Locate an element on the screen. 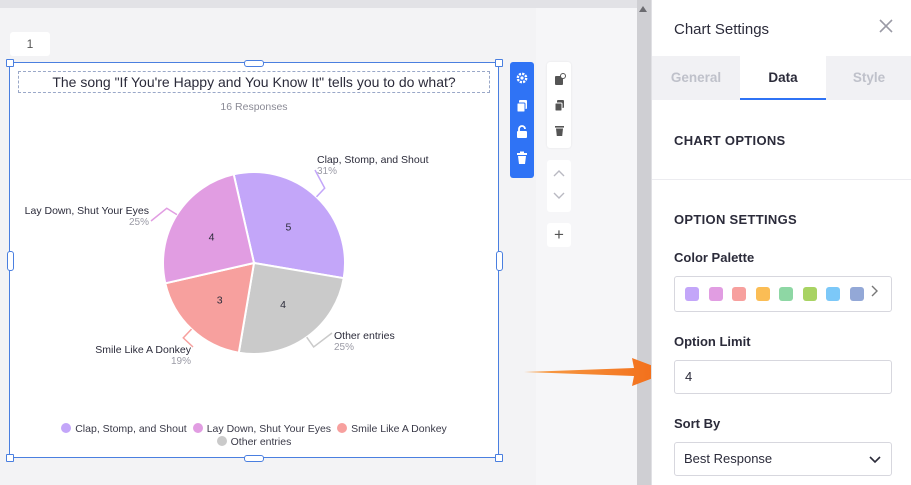 This screenshot has width=911, height=485. color-palette-label: Color Palette is located at coordinates (714, 257).